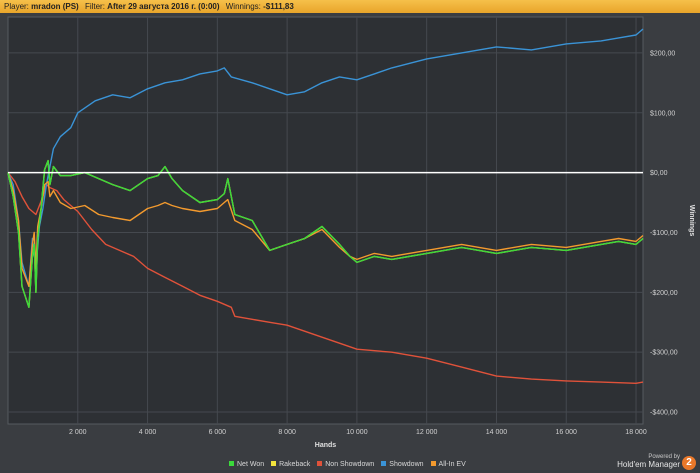 Image resolution: width=700 pixels, height=473 pixels. What do you see at coordinates (664, 293) in the screenshot?
I see `y-tick-label: -$200,00` at bounding box center [664, 293].